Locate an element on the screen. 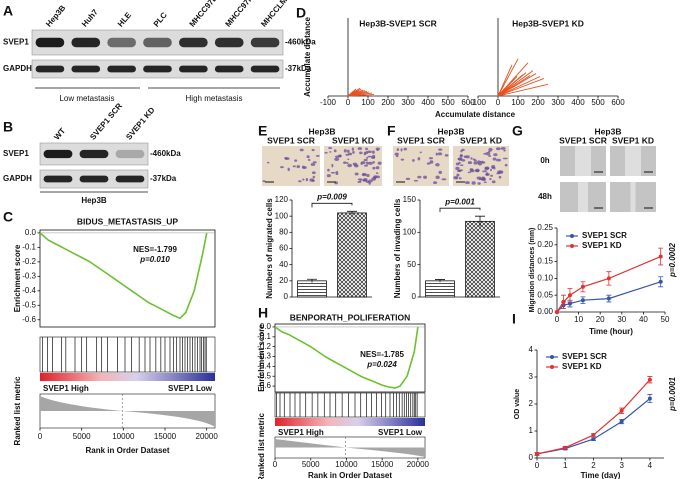 The height and width of the screenshot is (479, 685). x-tick-label: 200 is located at coordinates (388, 102).